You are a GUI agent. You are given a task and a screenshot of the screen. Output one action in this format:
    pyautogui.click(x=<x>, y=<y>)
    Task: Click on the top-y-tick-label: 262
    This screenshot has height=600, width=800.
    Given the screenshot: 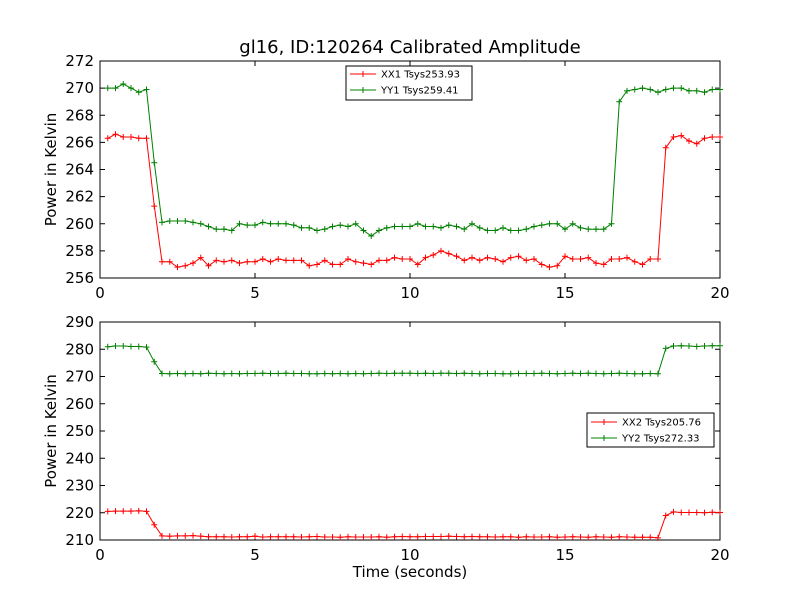 What is the action you would take?
    pyautogui.click(x=79, y=197)
    